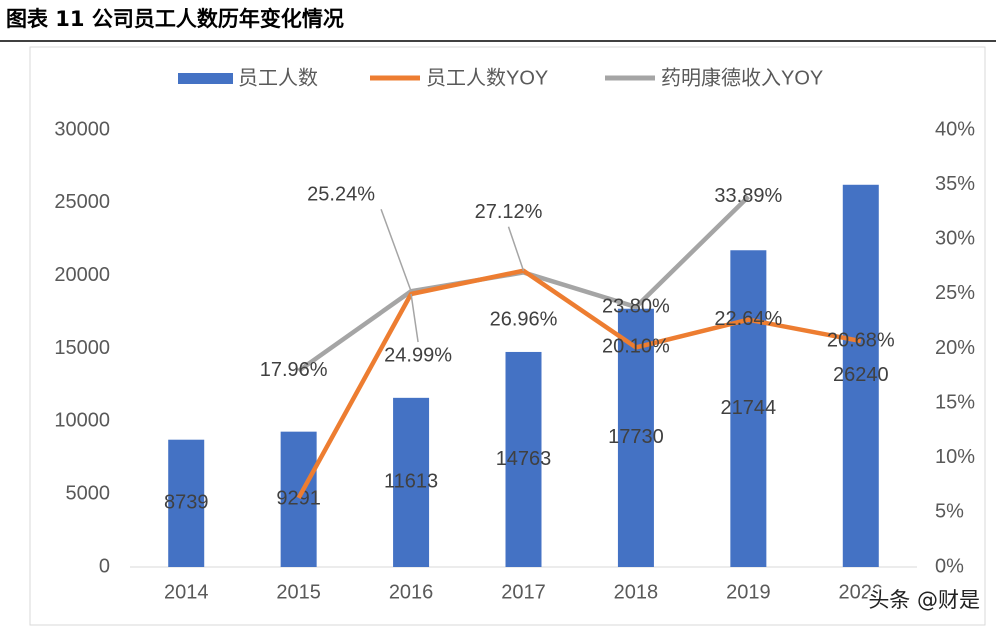 The height and width of the screenshot is (631, 996). What do you see at coordinates (411, 592) in the screenshot?
I see `x-tick-label: 2016` at bounding box center [411, 592].